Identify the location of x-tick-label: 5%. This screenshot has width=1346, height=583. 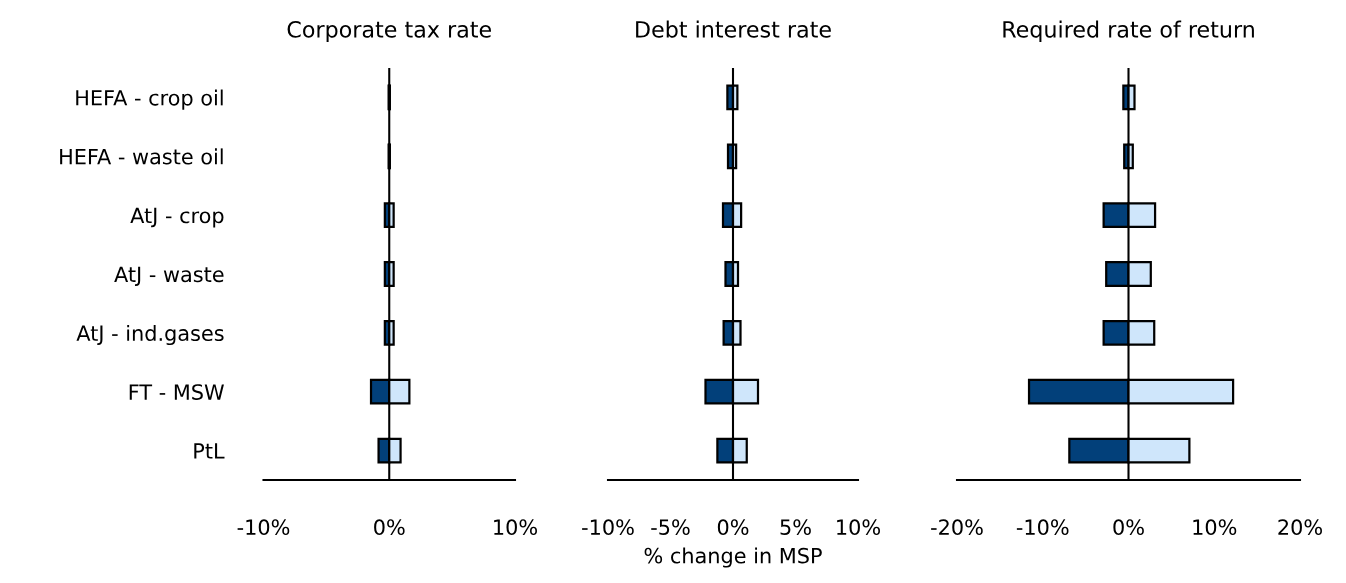
(795, 527).